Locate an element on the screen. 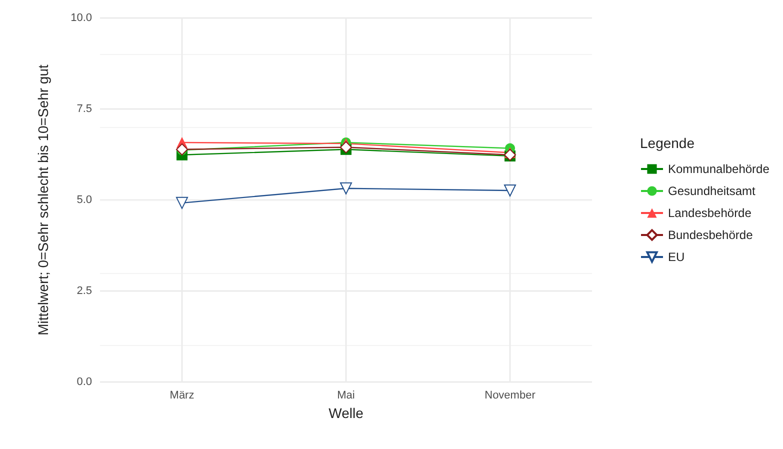 The height and width of the screenshot is (449, 783). legend-label: Kommunalbehörde is located at coordinates (719, 169).